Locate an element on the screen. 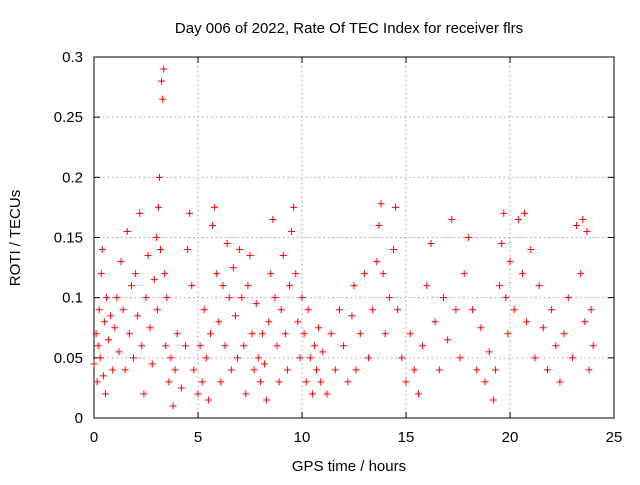 The width and height of the screenshot is (640, 485). x-tick-label: 5 is located at coordinates (198, 437).